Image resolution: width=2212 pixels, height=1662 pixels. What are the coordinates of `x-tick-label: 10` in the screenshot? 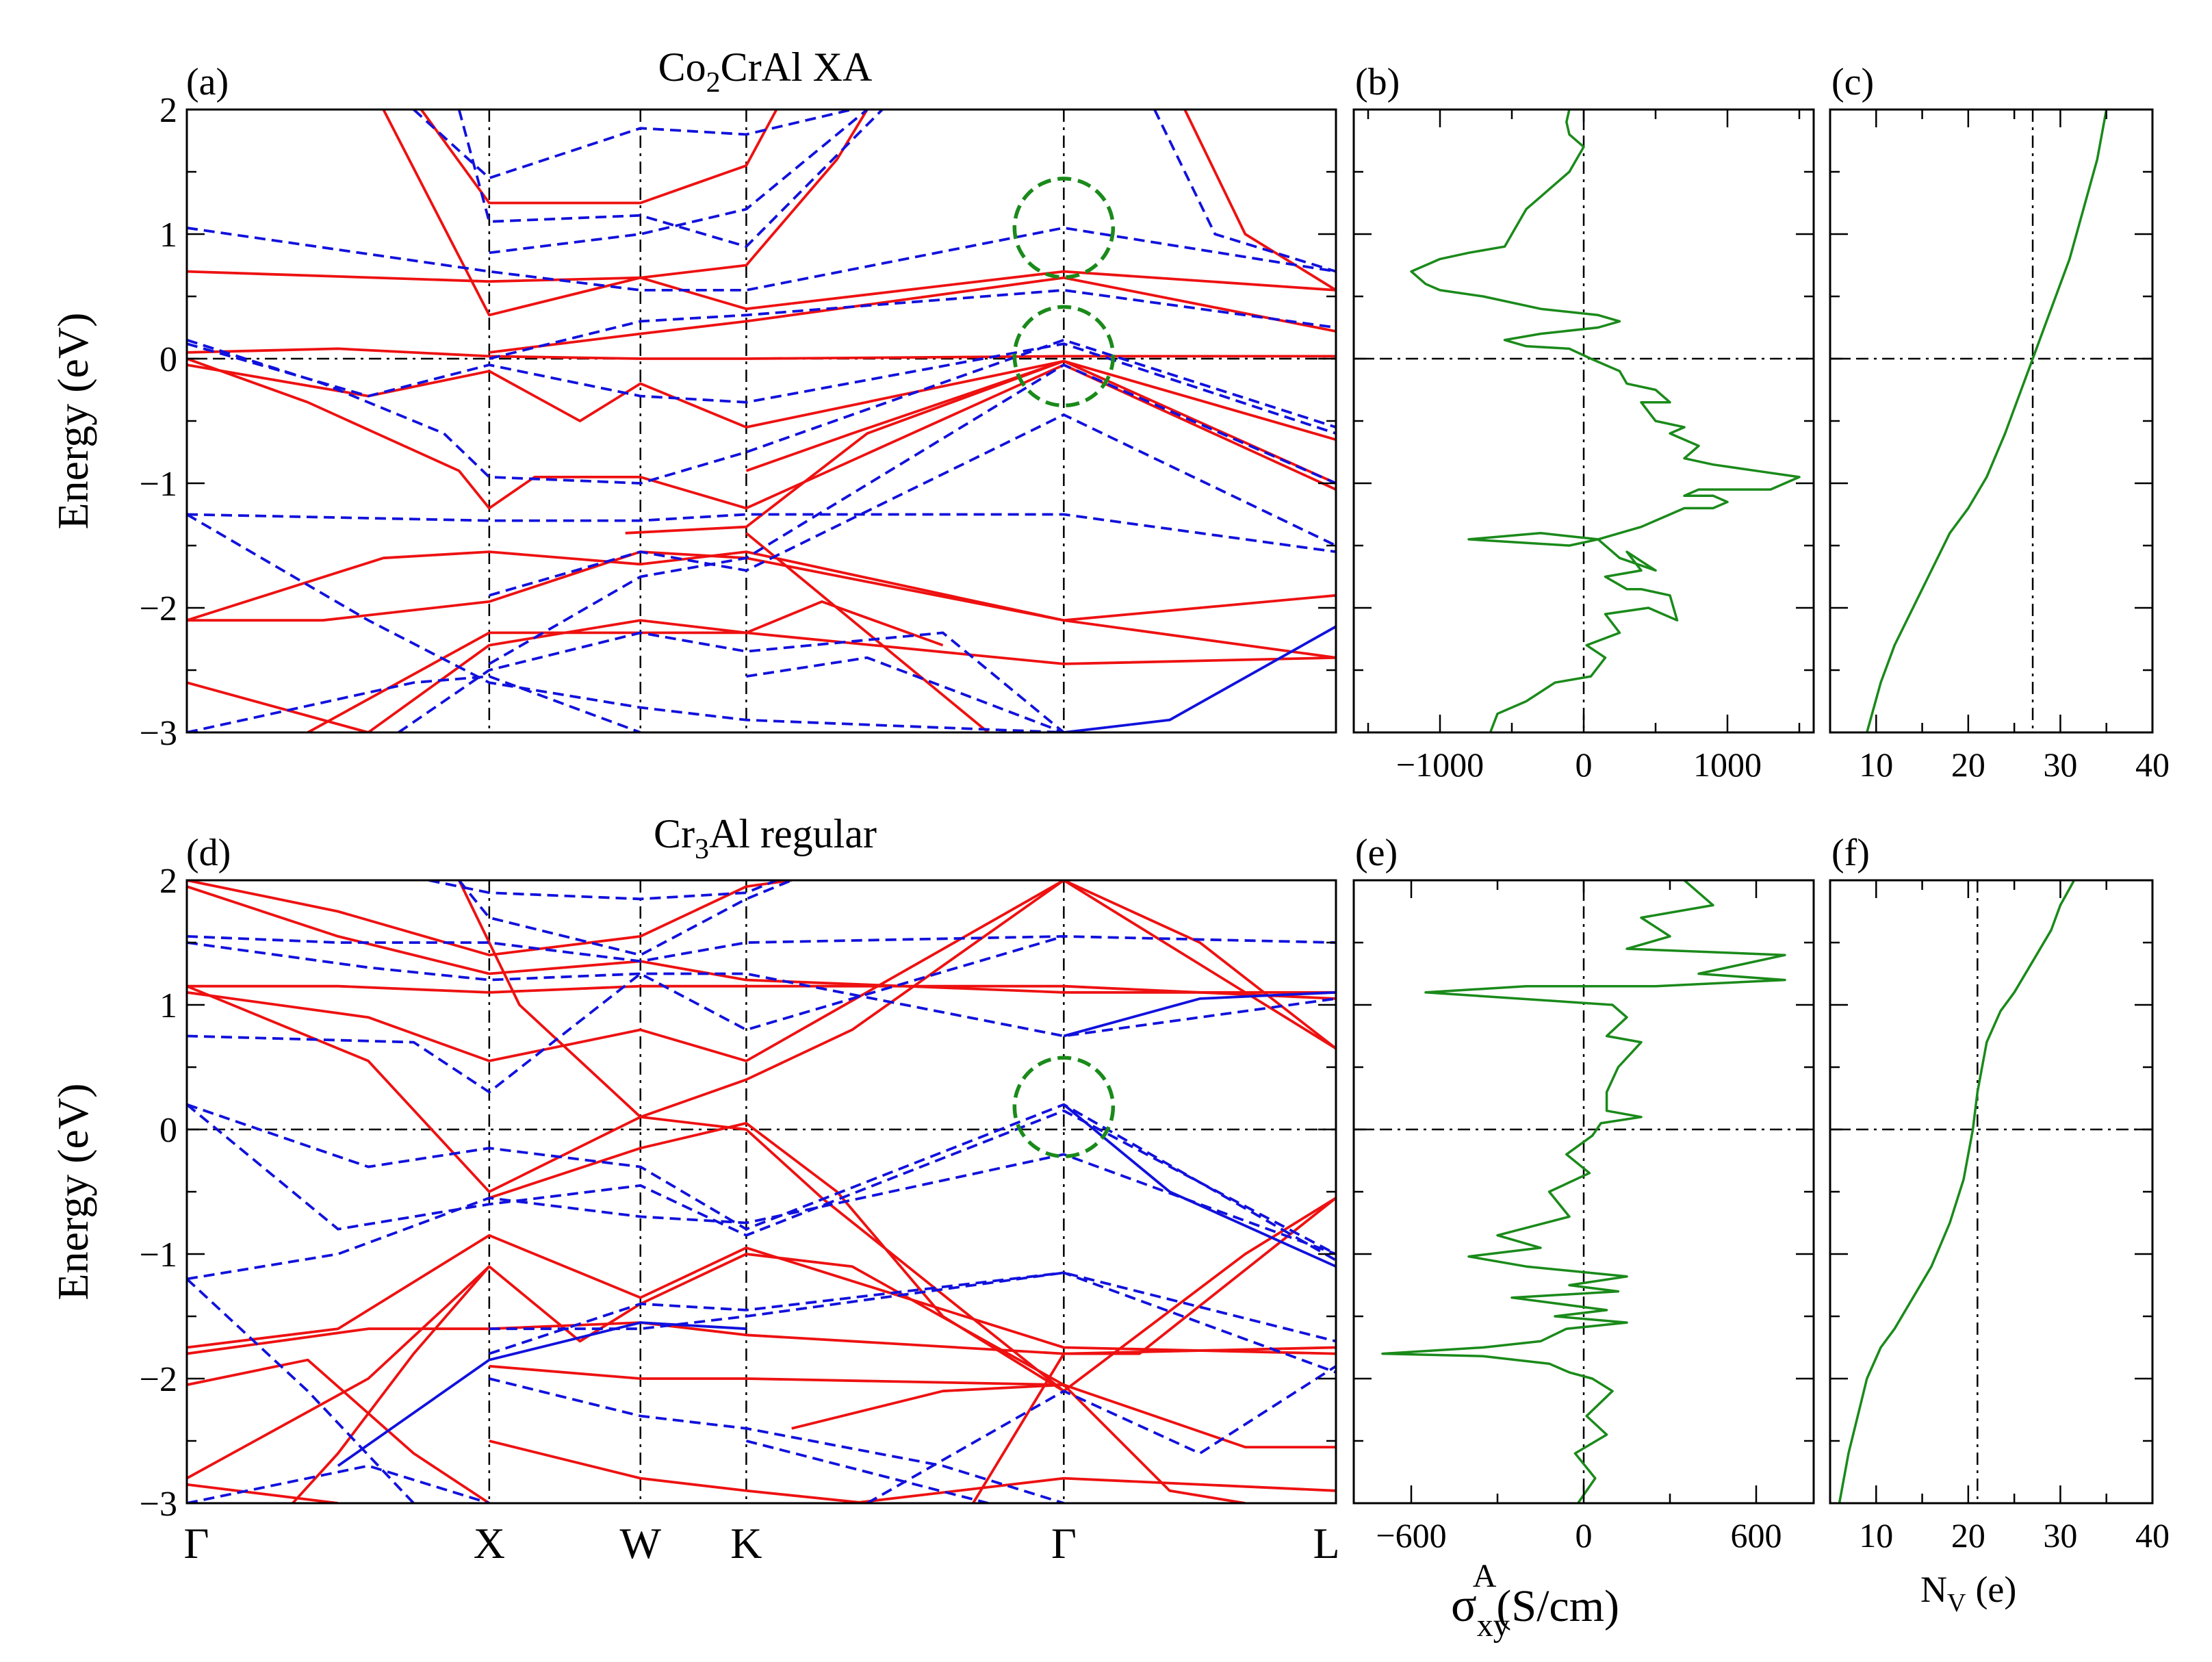 It's located at (1876, 764).